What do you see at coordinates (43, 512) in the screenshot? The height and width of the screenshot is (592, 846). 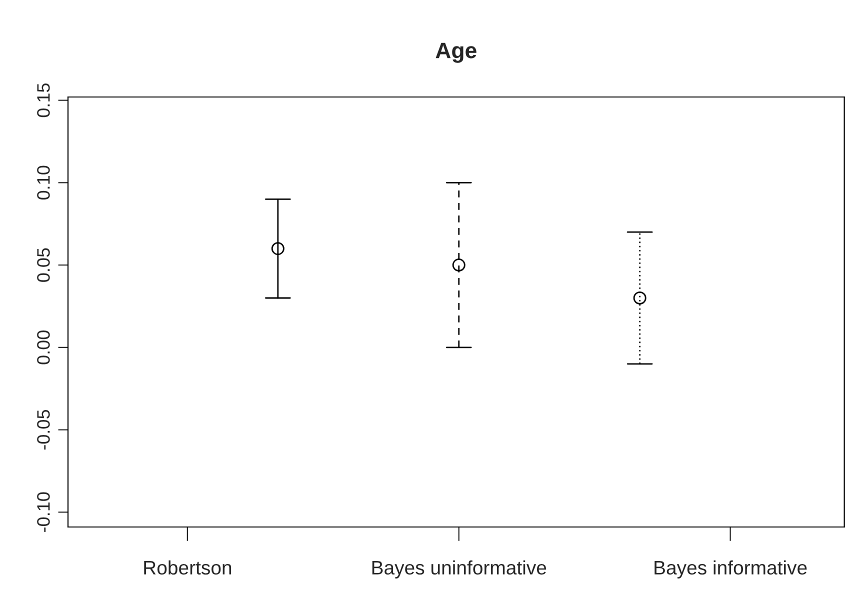 I see `y-tick-label: -0.10` at bounding box center [43, 512].